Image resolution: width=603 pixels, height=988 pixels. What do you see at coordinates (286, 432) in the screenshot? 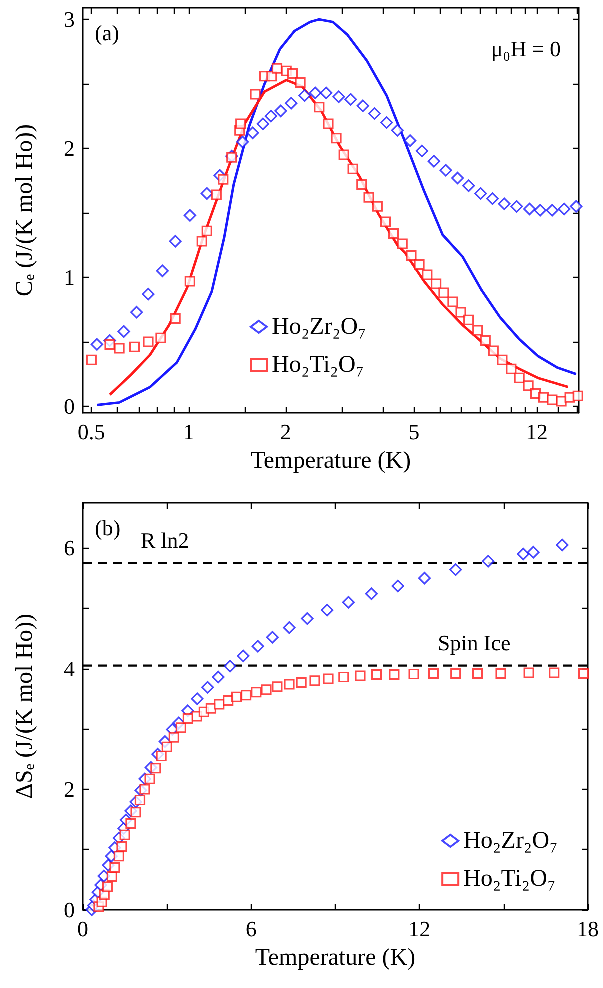
I see `x-tick-label: 2` at bounding box center [286, 432].